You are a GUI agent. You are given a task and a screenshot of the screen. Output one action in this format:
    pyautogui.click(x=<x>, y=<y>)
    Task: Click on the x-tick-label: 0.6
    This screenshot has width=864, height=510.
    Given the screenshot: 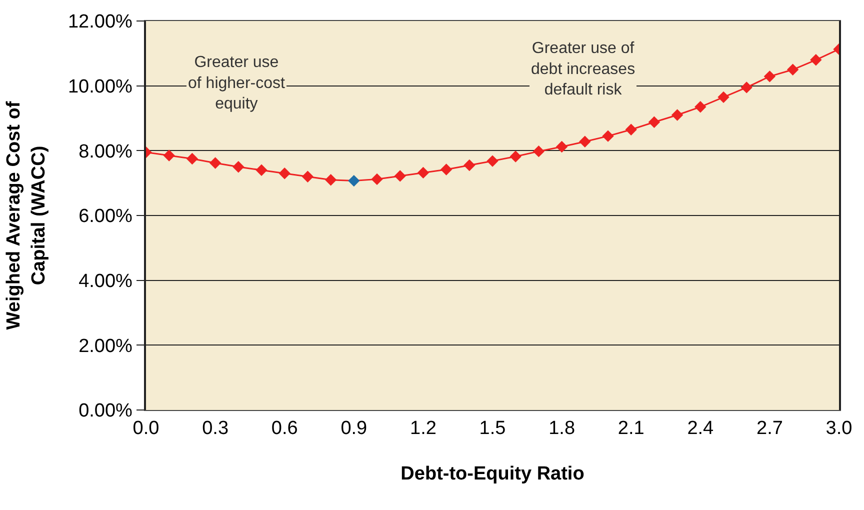 What is the action you would take?
    pyautogui.click(x=284, y=428)
    